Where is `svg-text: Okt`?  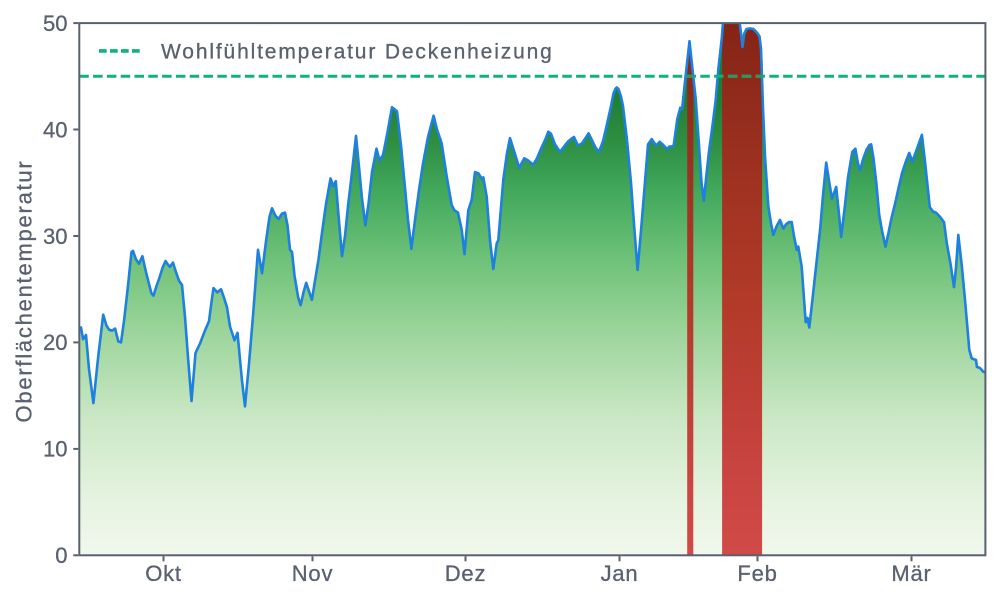 svg-text: Okt is located at coordinates (163, 573).